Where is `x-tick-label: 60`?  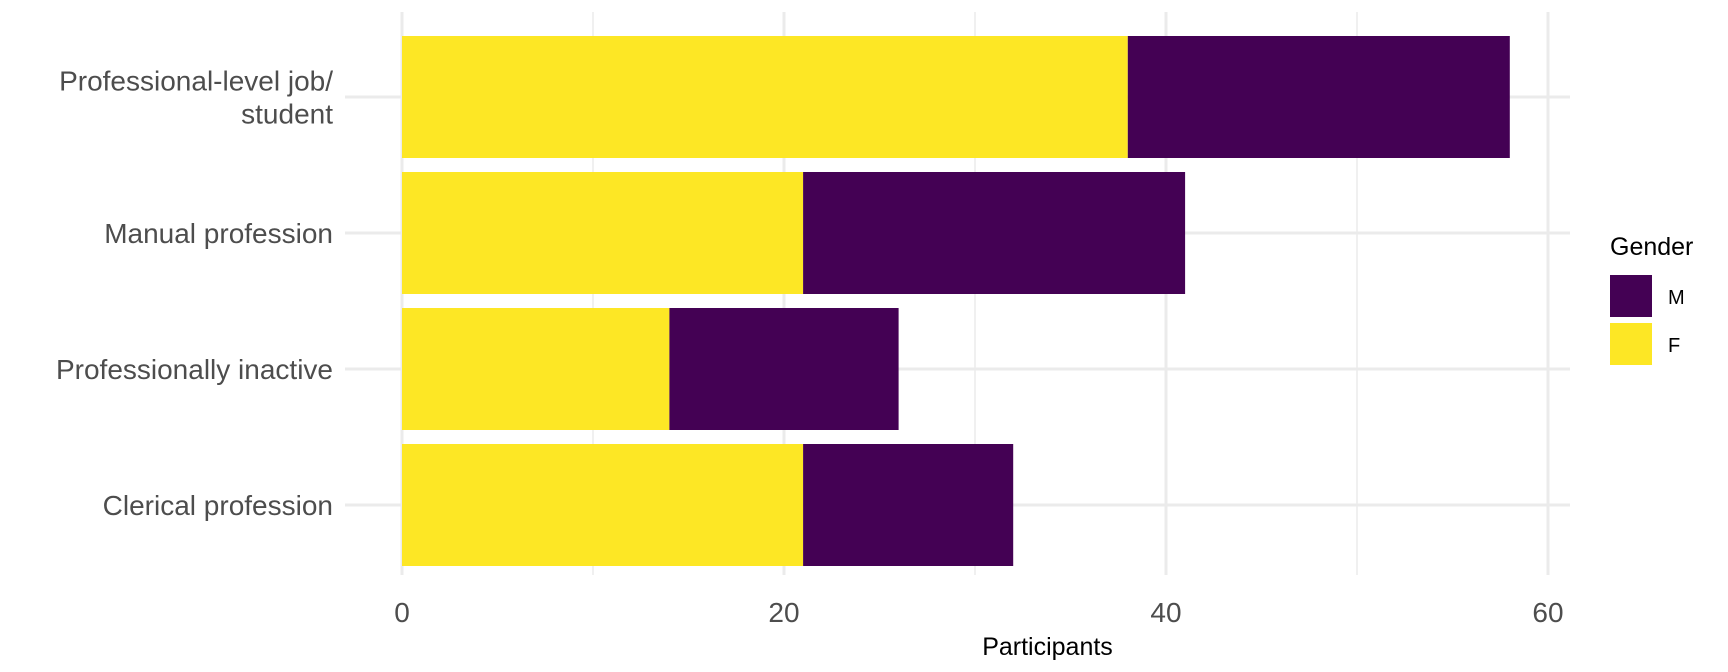
x-tick-label: 60 is located at coordinates (1547, 612).